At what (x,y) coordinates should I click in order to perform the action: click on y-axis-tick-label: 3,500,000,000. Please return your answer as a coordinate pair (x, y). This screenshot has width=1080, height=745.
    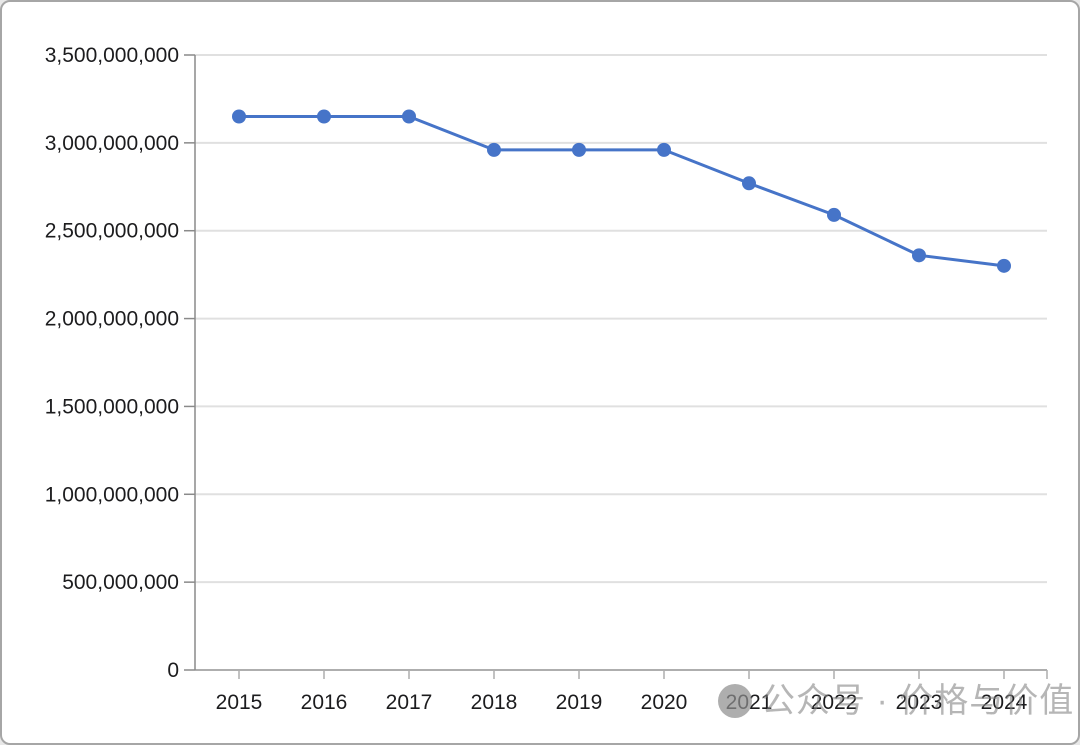
    Looking at the image, I should click on (112, 55).